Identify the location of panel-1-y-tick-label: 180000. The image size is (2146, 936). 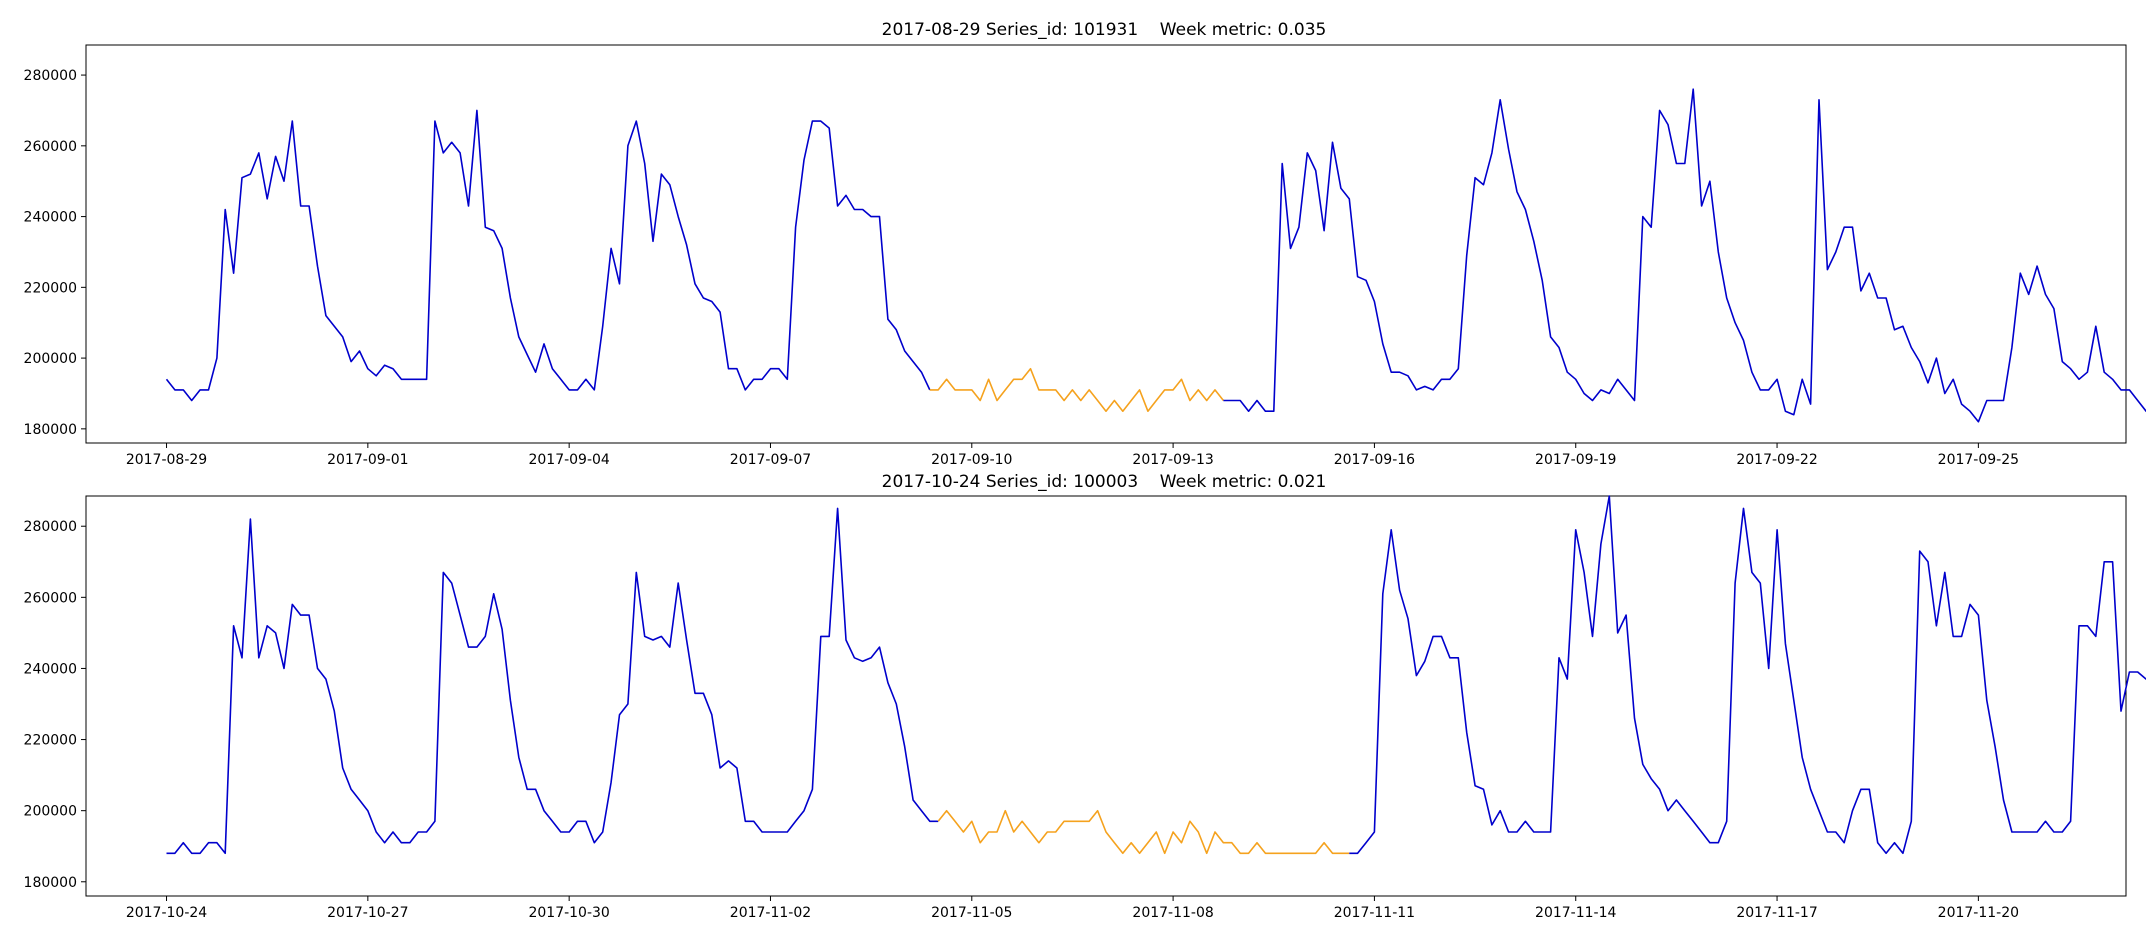
(50, 430).